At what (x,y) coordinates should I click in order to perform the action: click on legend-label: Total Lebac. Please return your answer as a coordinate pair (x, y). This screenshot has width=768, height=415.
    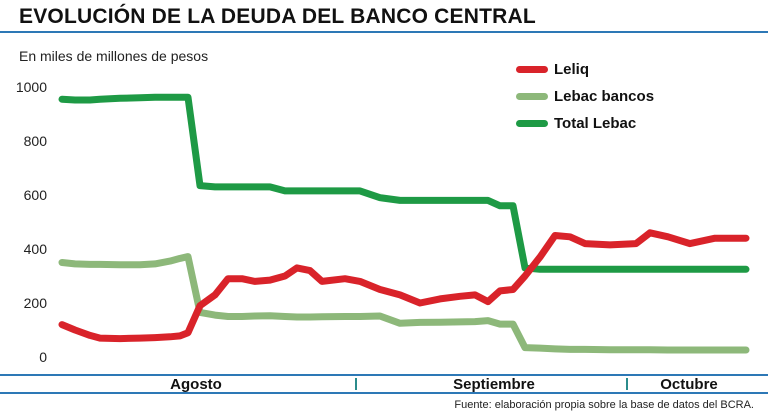
    Looking at the image, I should click on (595, 123).